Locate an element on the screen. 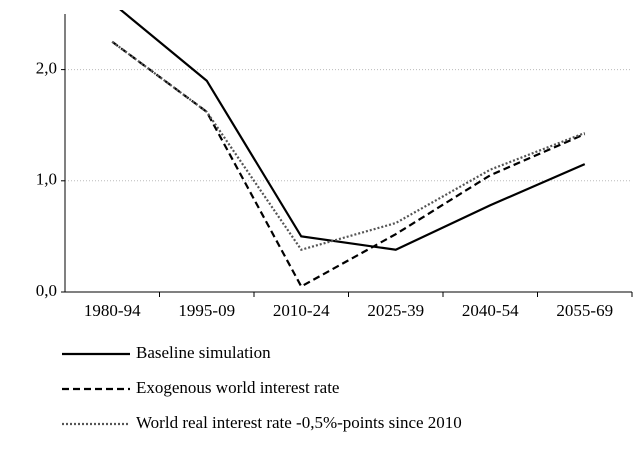 The width and height of the screenshot is (638, 450). x-tick-label: 2025-39 is located at coordinates (395, 310).